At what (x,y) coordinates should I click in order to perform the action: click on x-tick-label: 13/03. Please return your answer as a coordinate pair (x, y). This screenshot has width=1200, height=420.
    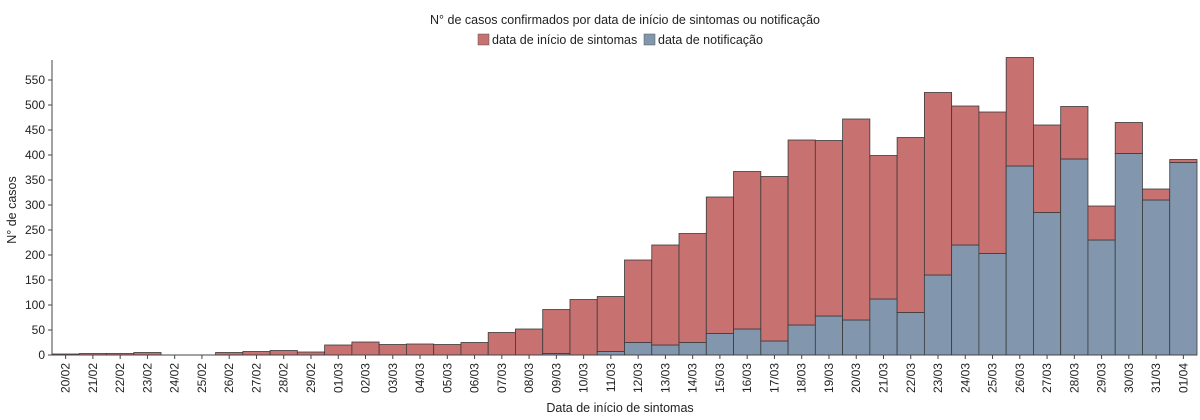
    Looking at the image, I should click on (665, 378).